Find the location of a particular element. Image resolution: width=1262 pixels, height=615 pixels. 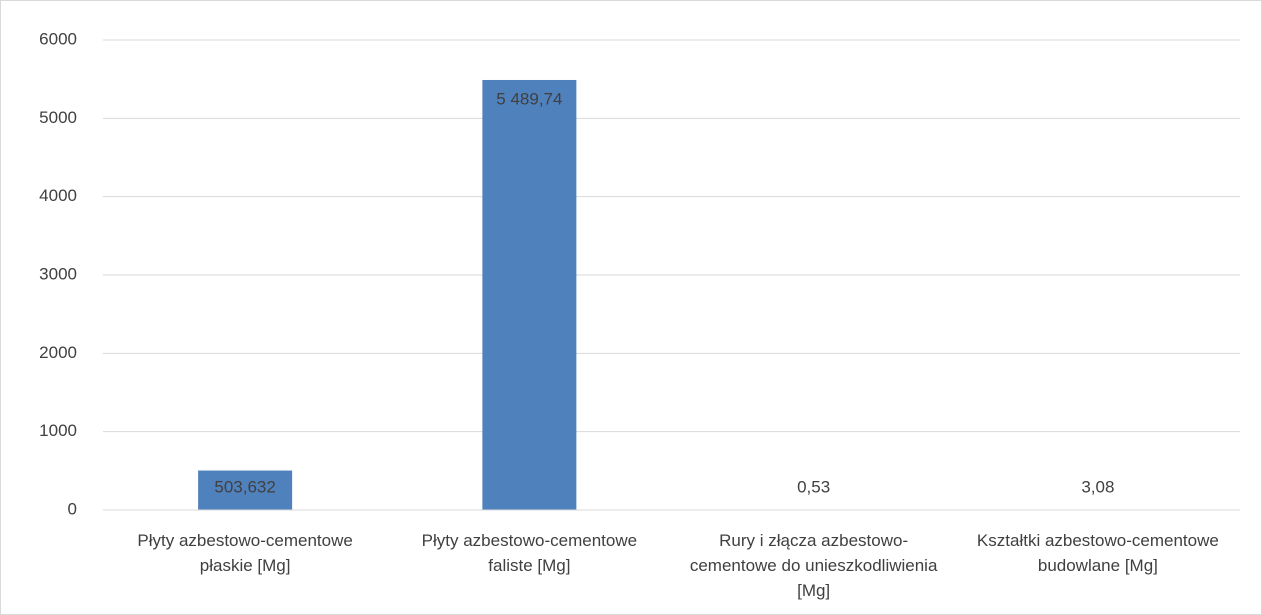

x-tick-label: Płyty azbestowo-cementowe faliste [Mg] is located at coordinates (529, 553).